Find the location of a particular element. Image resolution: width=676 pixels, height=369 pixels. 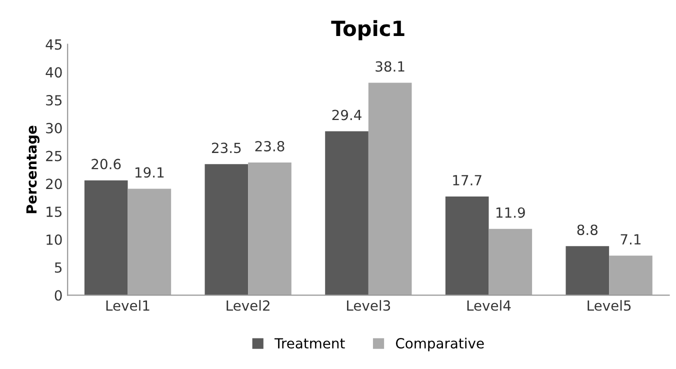

data-label: 23.8 is located at coordinates (269, 146).